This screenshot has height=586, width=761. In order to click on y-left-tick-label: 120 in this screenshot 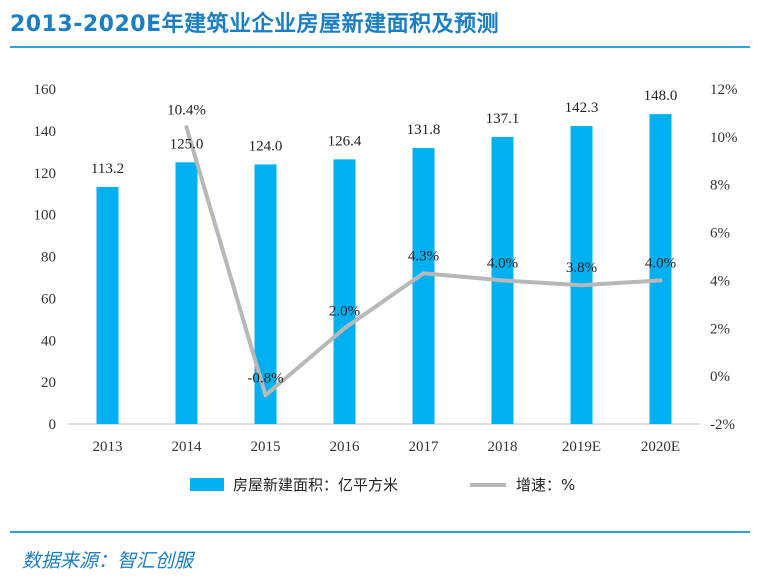, I will do `click(45, 174)`.